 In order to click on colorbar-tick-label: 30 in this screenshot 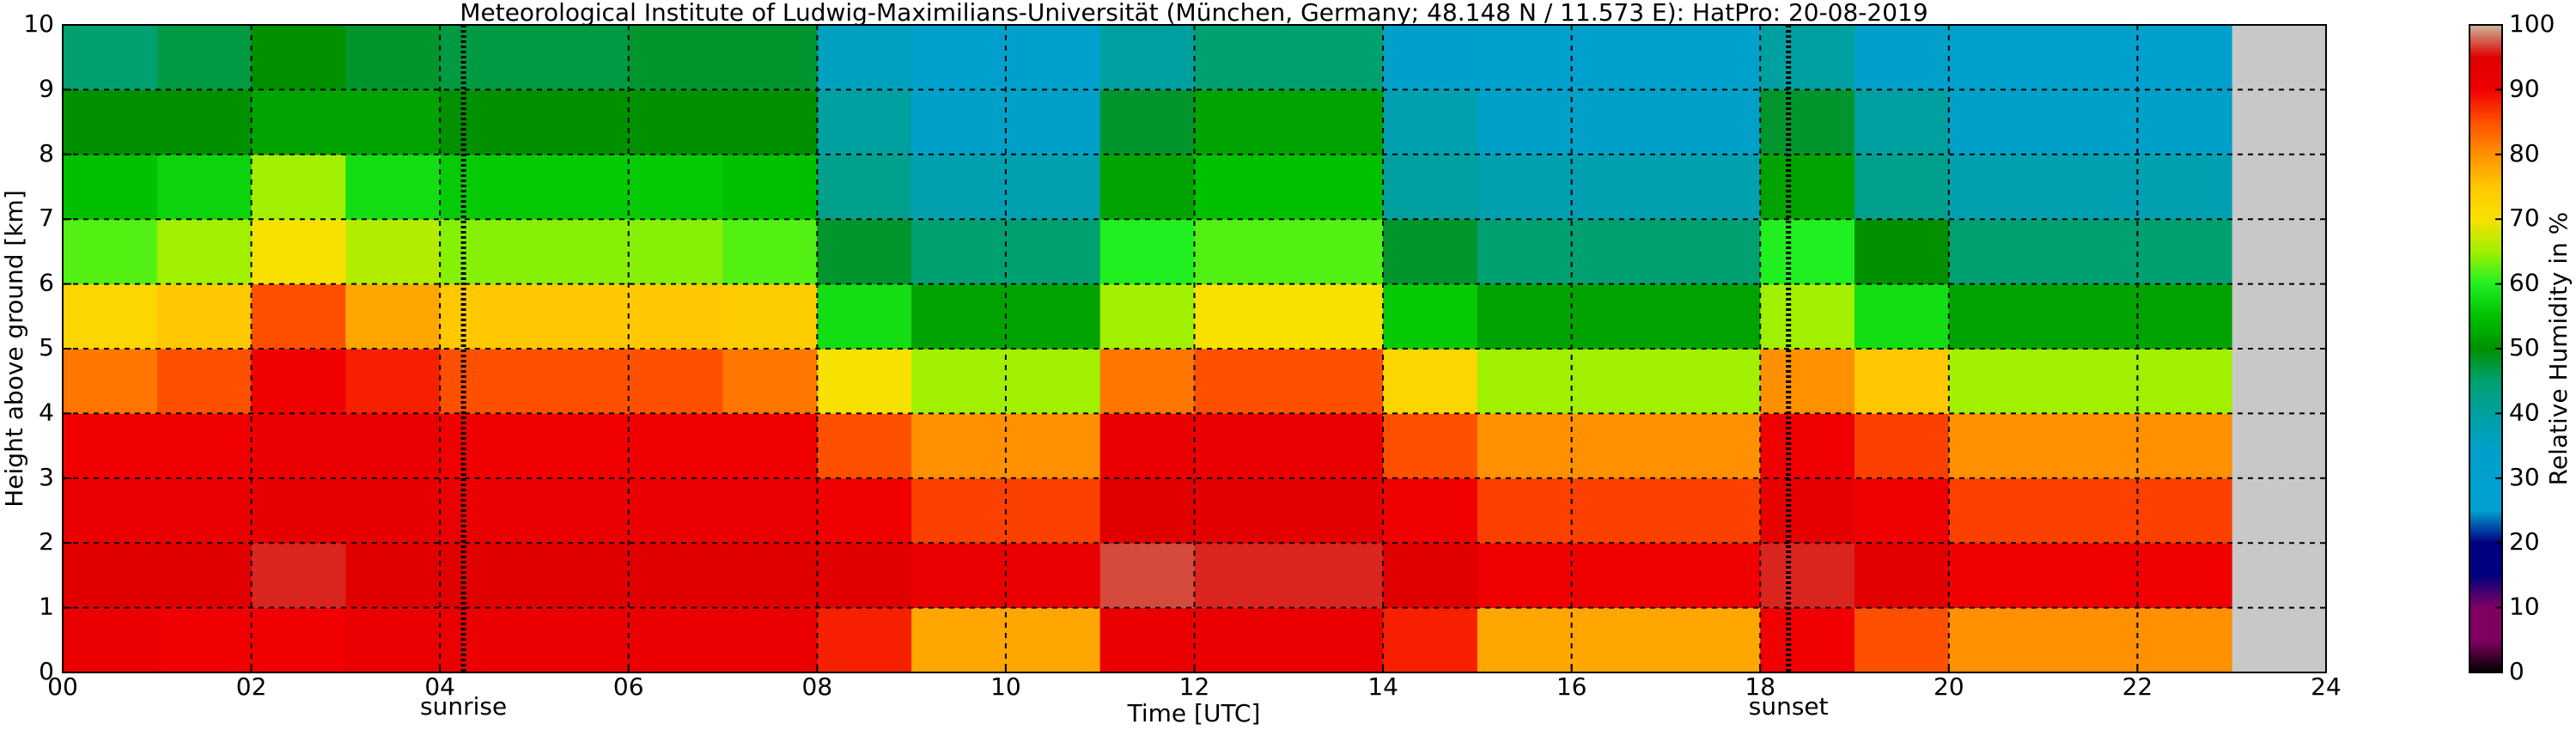, I will do `click(2524, 477)`.